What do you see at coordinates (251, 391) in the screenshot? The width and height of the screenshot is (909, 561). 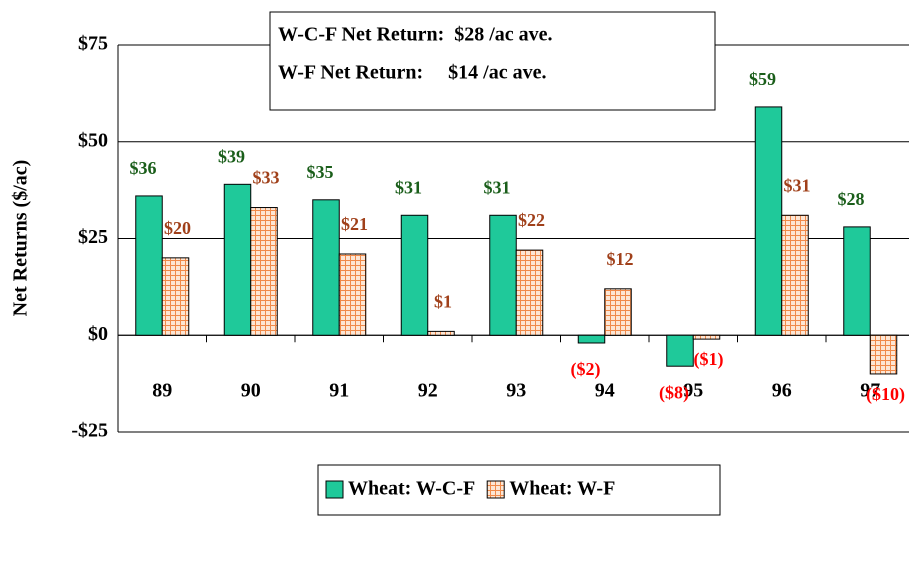 I see `x-tick-label: 90` at bounding box center [251, 391].